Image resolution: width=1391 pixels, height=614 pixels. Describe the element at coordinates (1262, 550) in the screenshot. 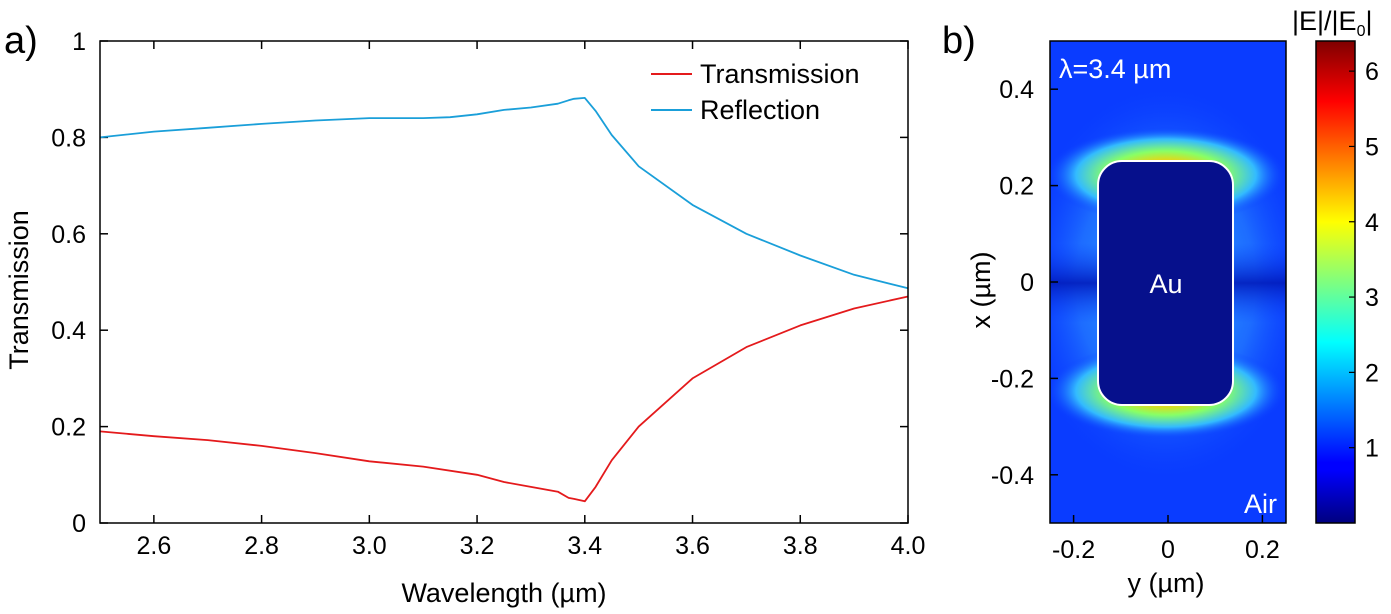

I see `b-x-tick-label-2: 0.2` at that location.